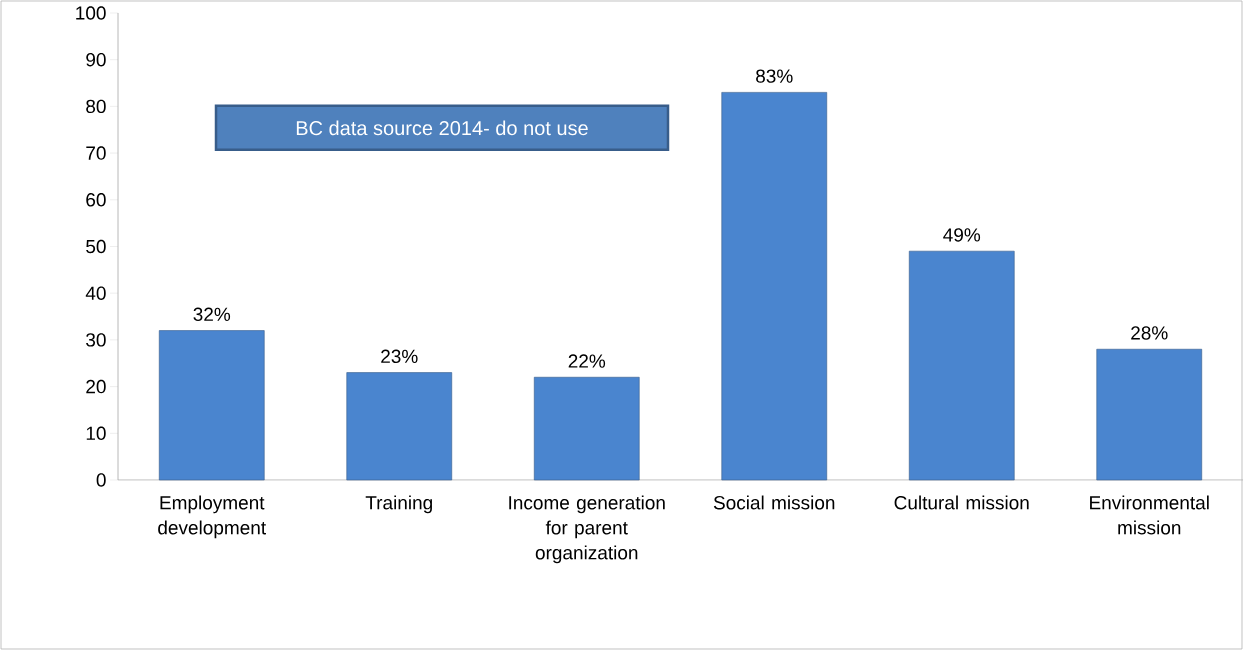  I want to click on y-tick-label: 60, so click(96, 200).